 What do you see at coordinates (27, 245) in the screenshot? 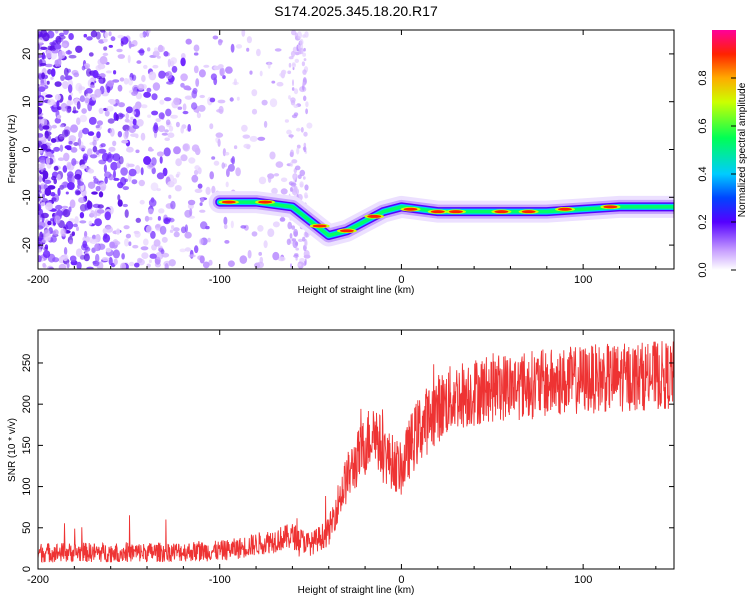
I see `y-tick-label: -20` at bounding box center [27, 245].